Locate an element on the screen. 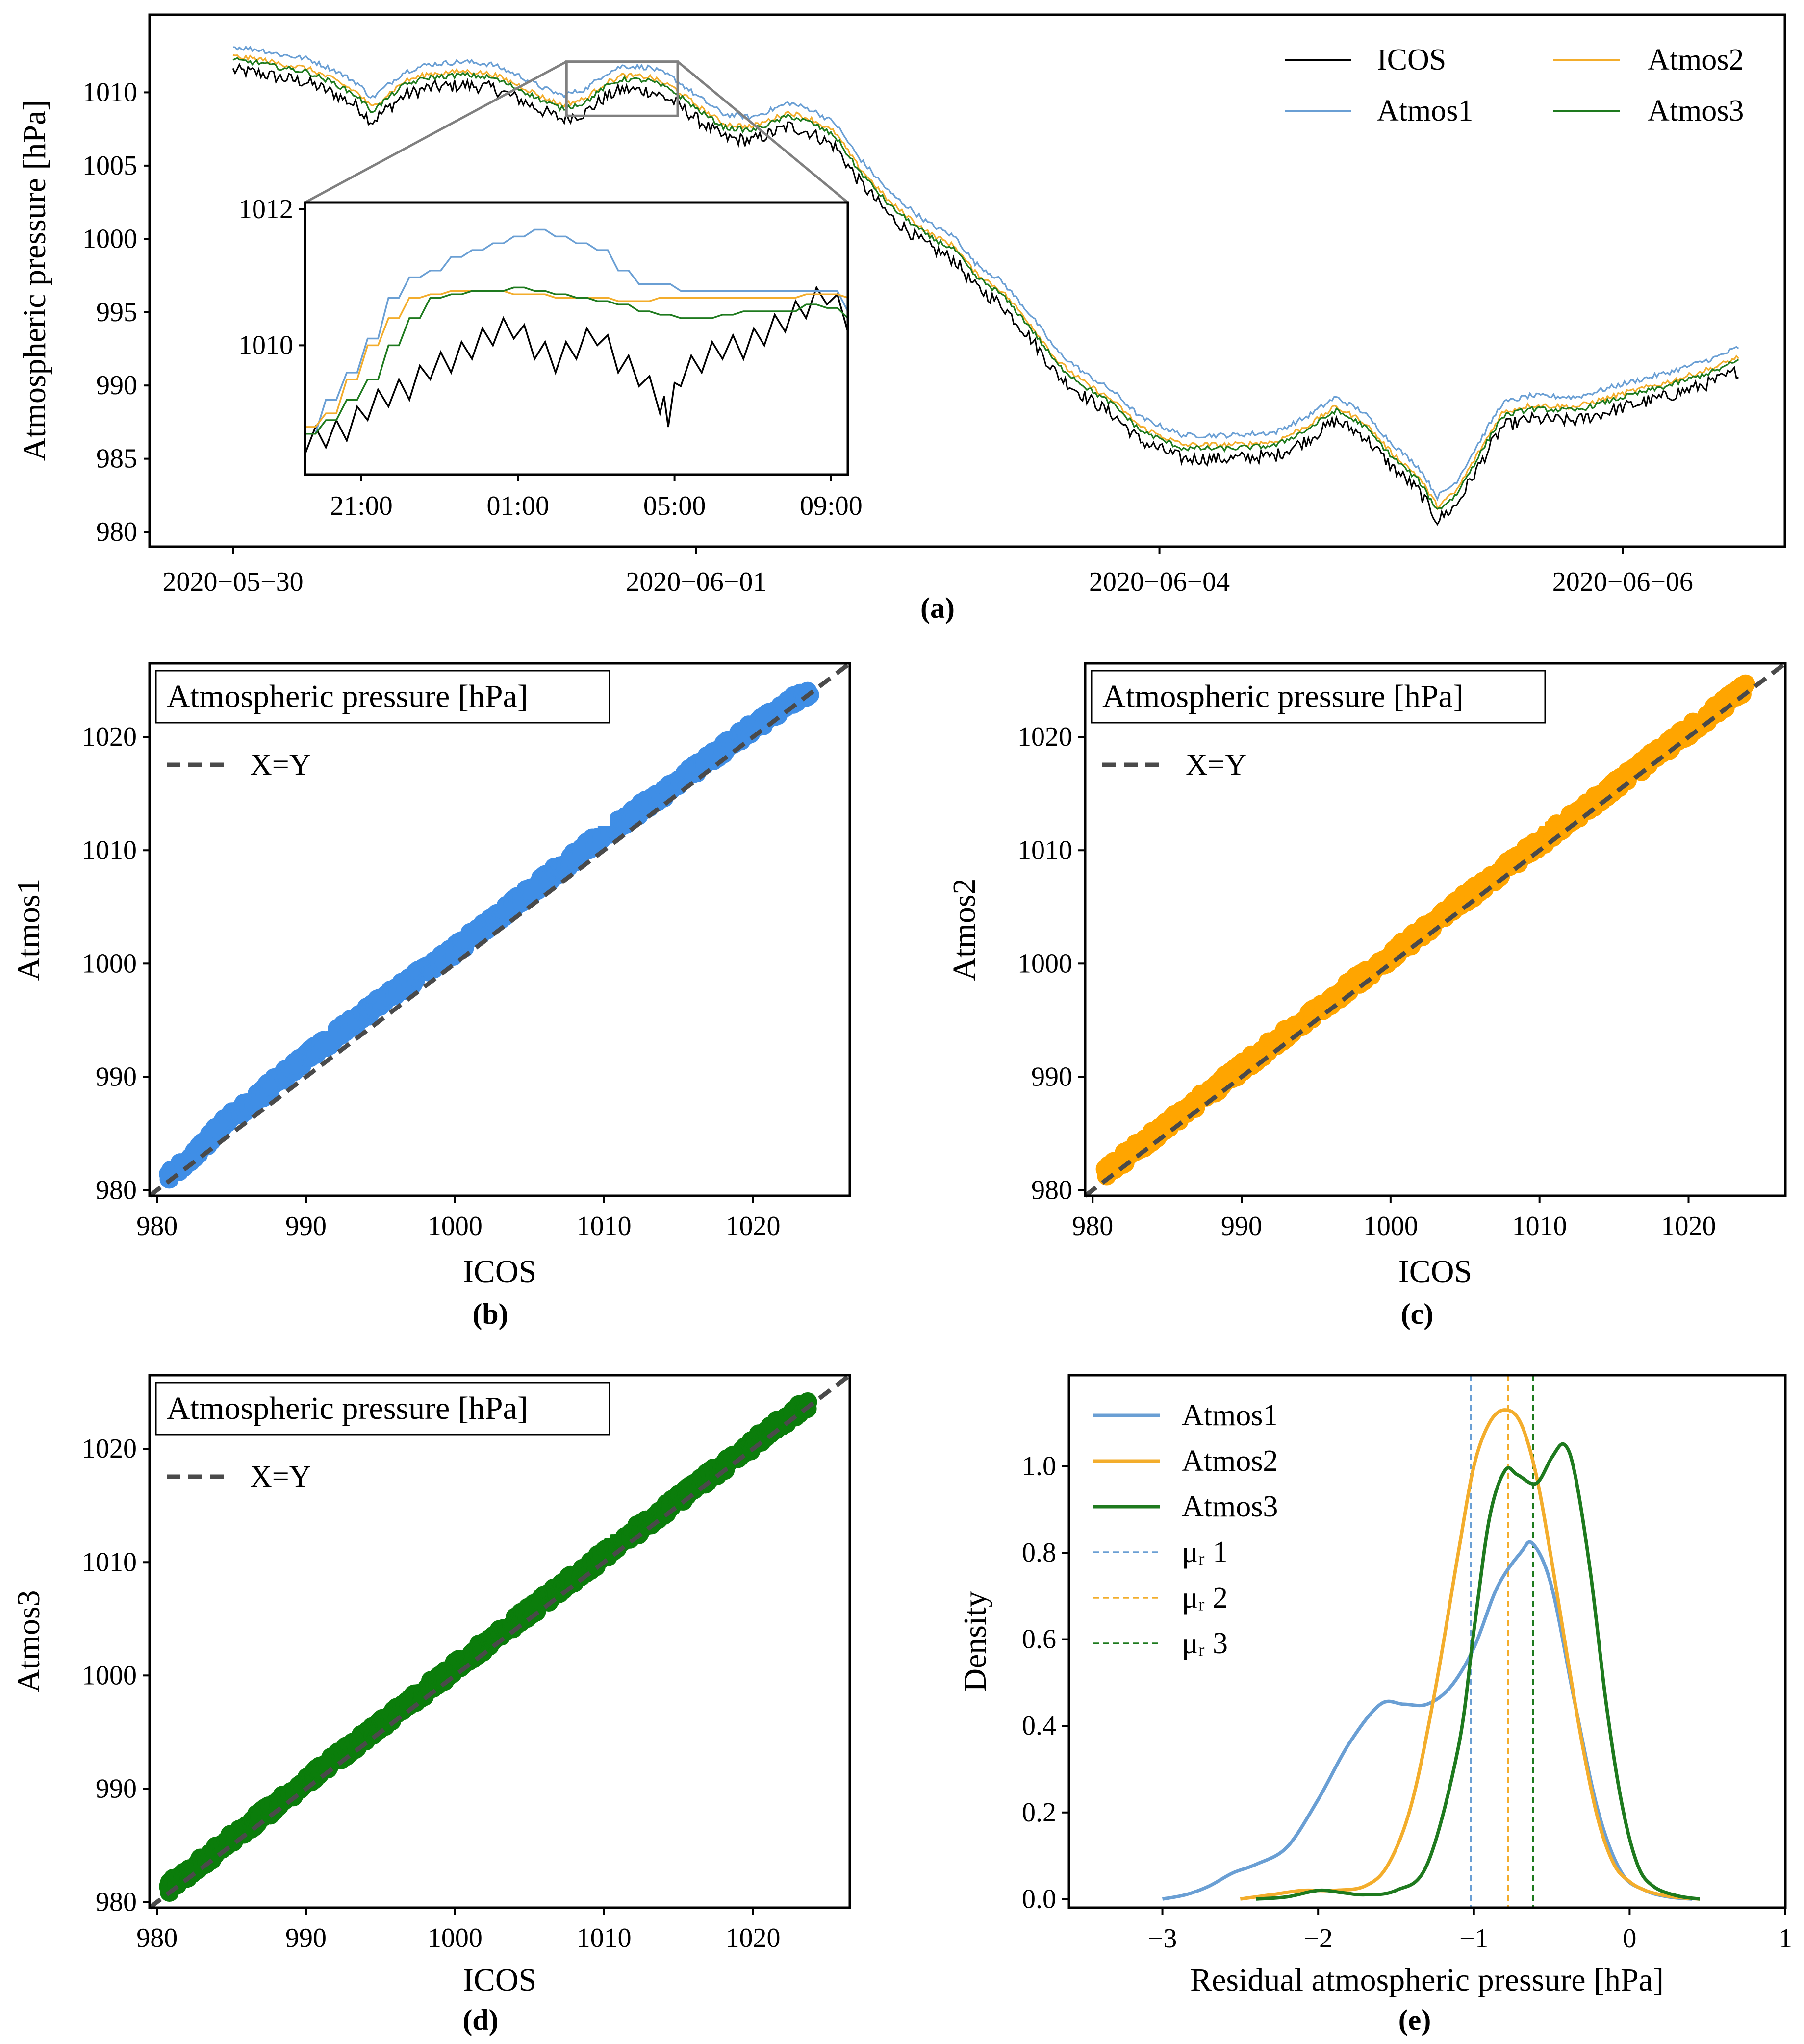  e-xtick-label: 0 is located at coordinates (1629, 1939).